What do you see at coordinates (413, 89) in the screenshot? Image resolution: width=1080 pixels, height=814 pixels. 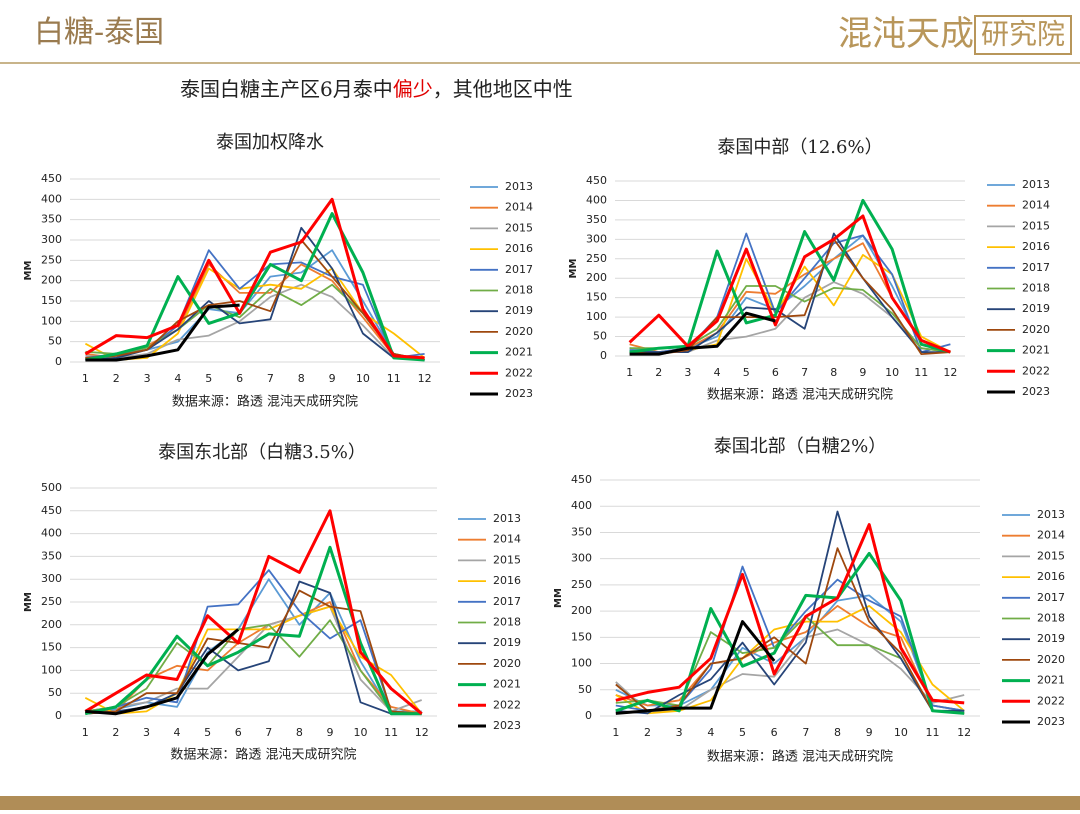 I see `subtitle-highlight: 偏少` at bounding box center [413, 89].